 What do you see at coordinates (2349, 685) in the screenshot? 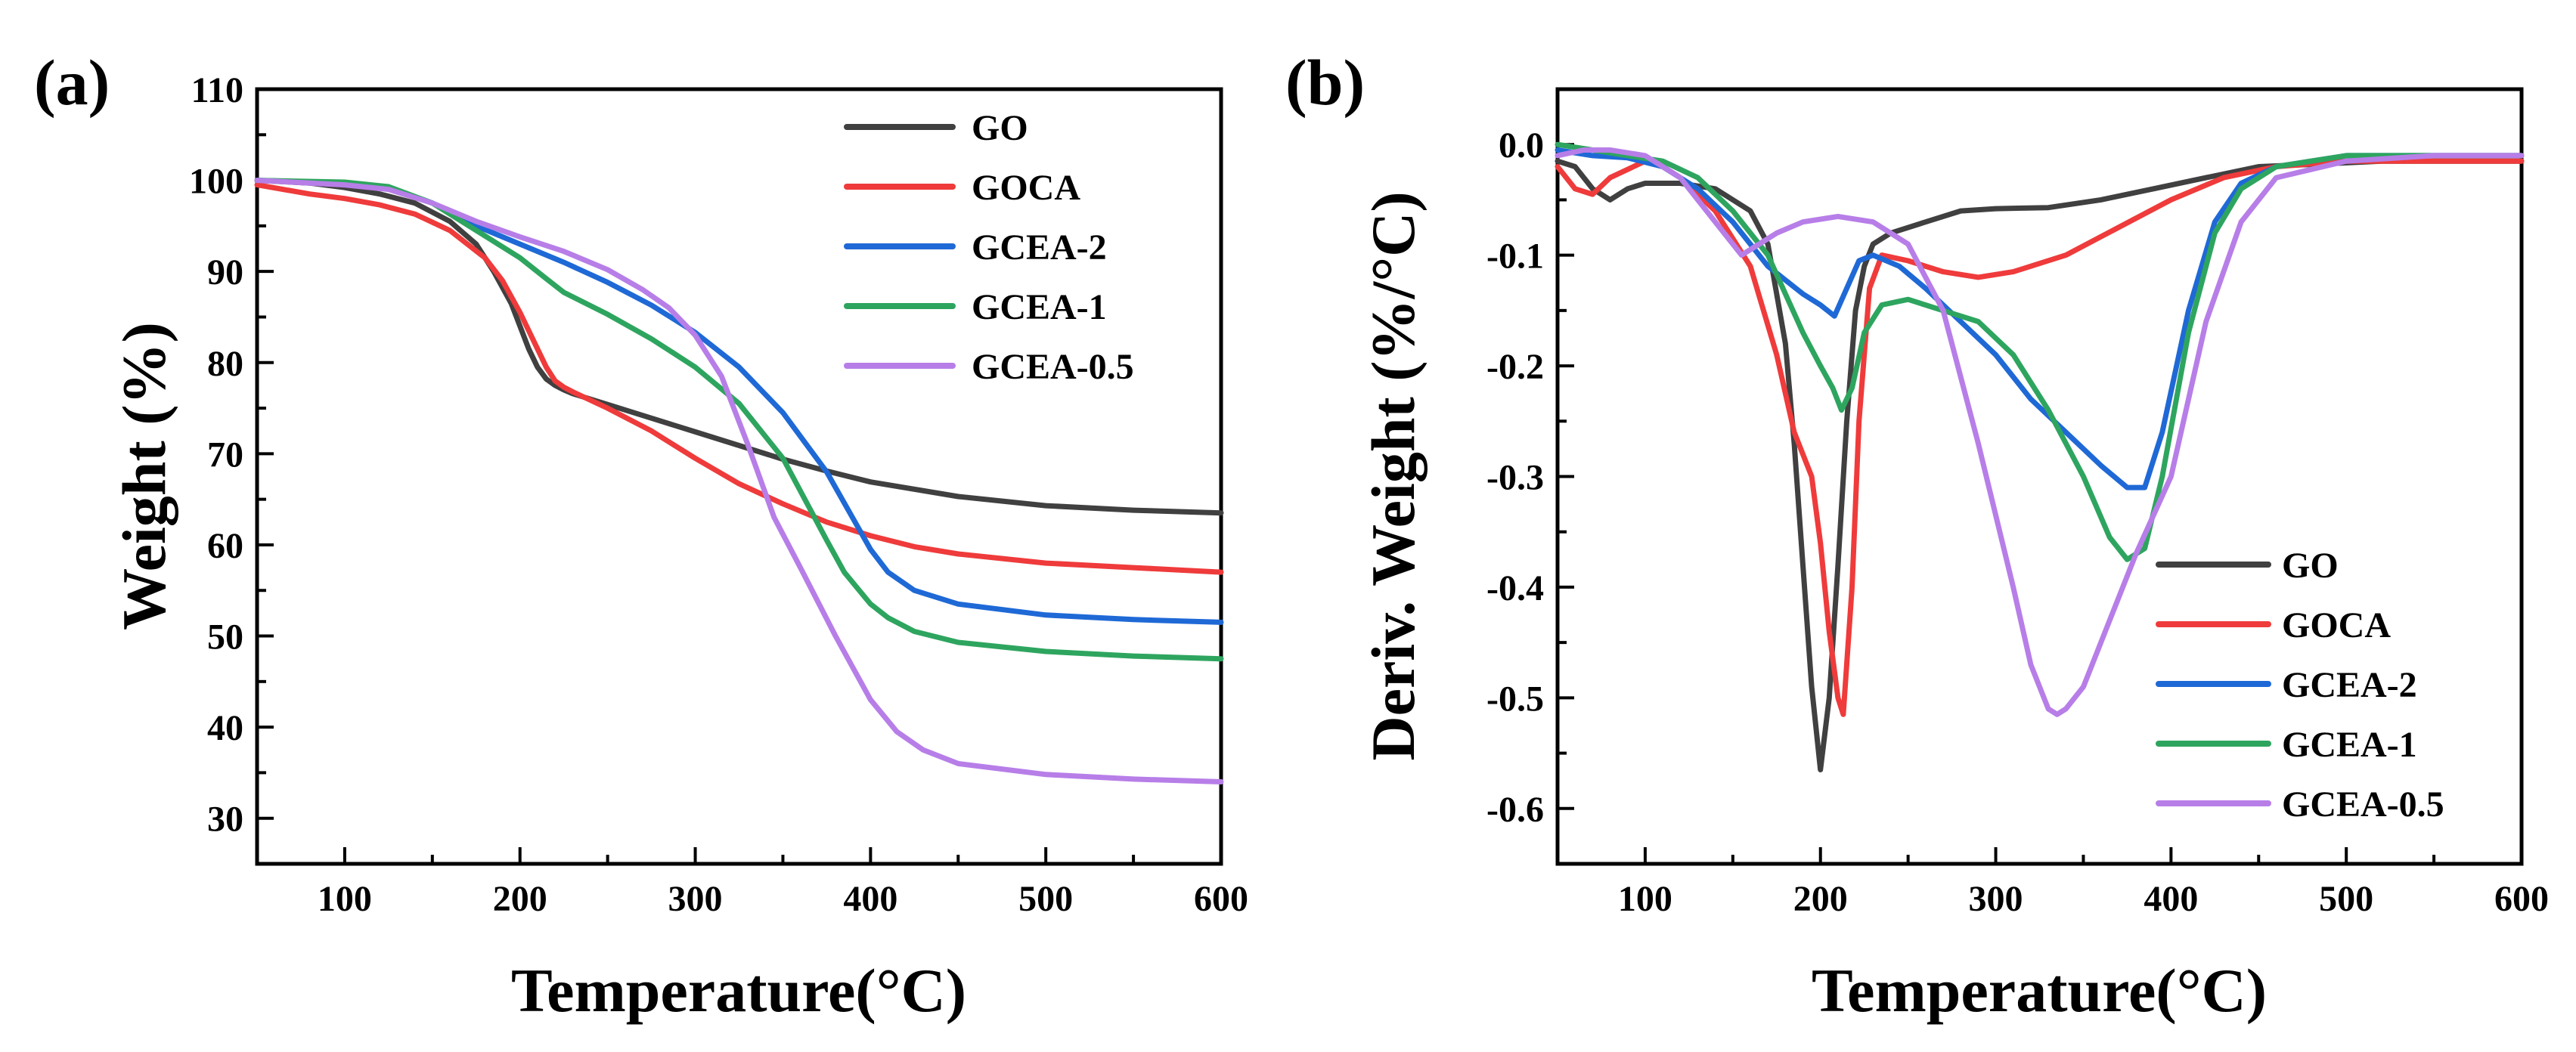
I see `panel-b-legend-label-gcea-2: GCEA-2` at bounding box center [2349, 685].